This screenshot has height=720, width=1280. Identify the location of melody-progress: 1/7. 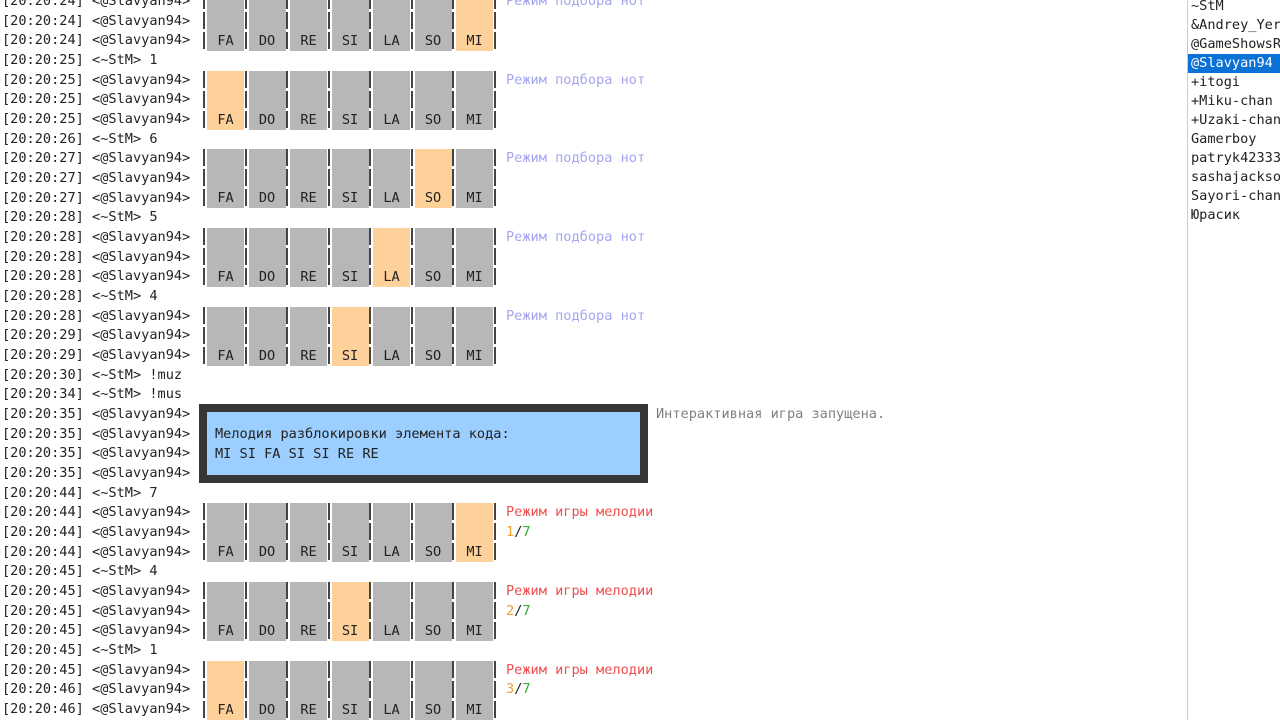
(518, 532).